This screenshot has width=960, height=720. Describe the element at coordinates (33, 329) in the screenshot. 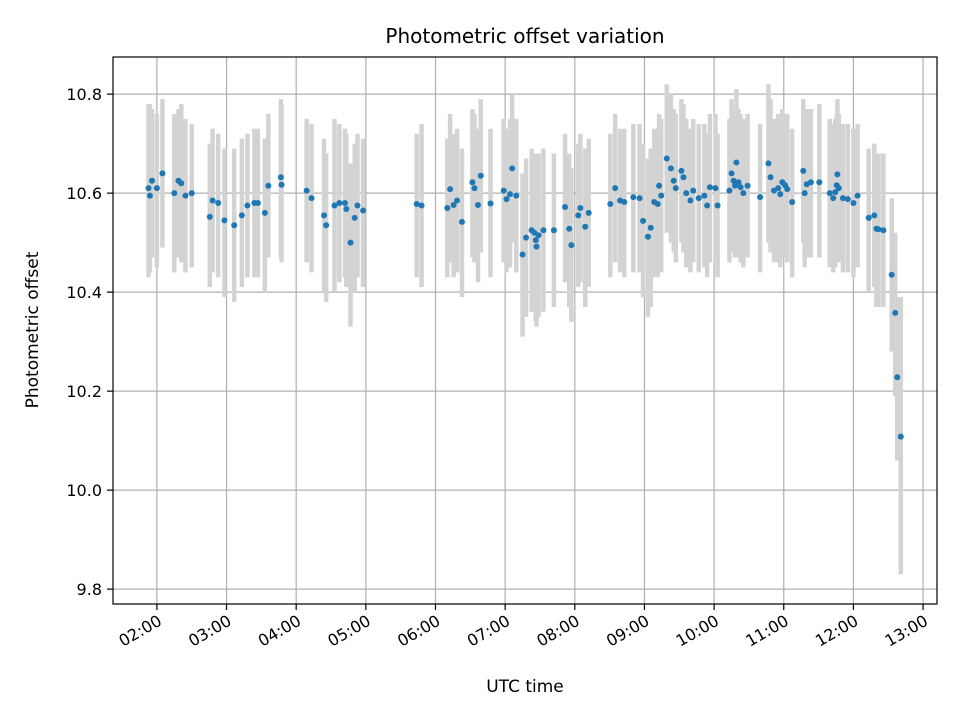

I see `y-axis-label: Photometric offset` at that location.